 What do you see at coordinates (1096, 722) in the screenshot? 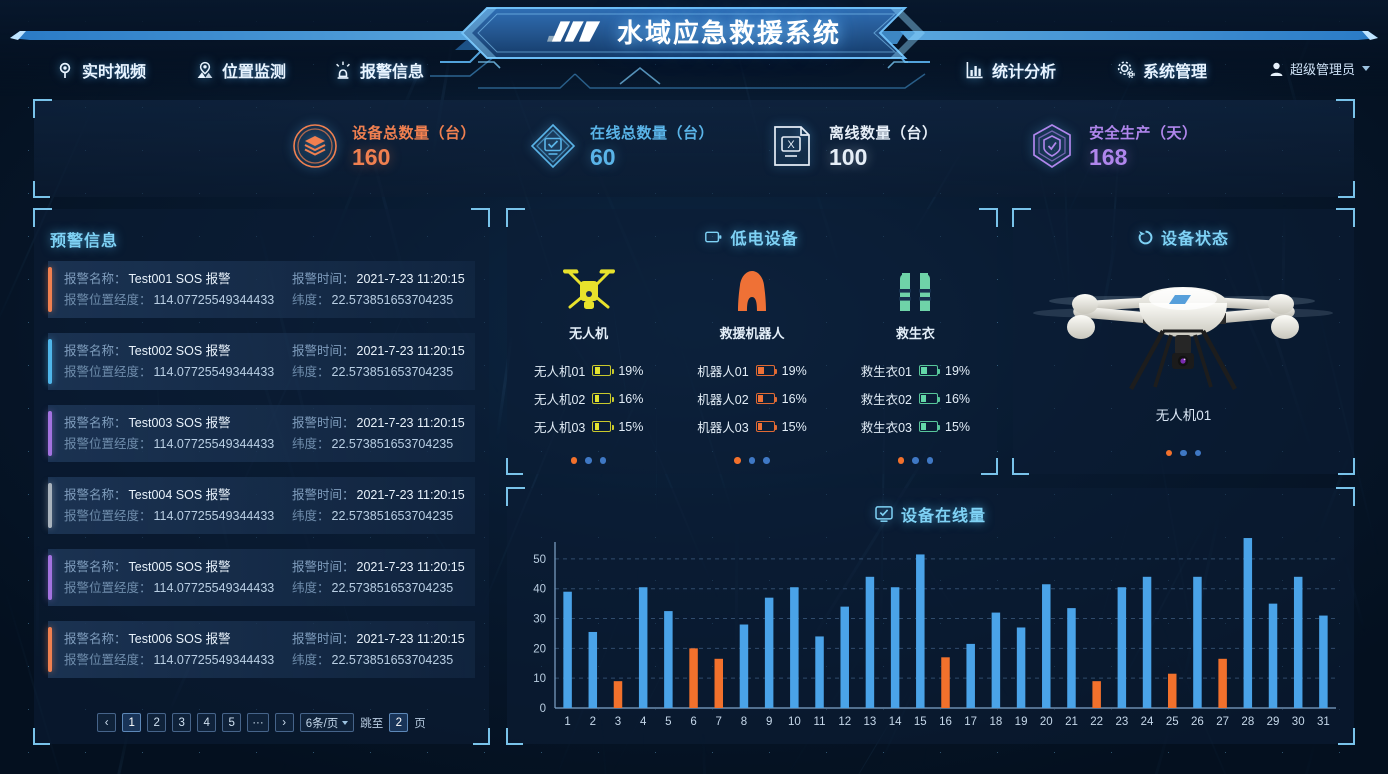
I see `x-axis-tick: 22` at bounding box center [1096, 722].